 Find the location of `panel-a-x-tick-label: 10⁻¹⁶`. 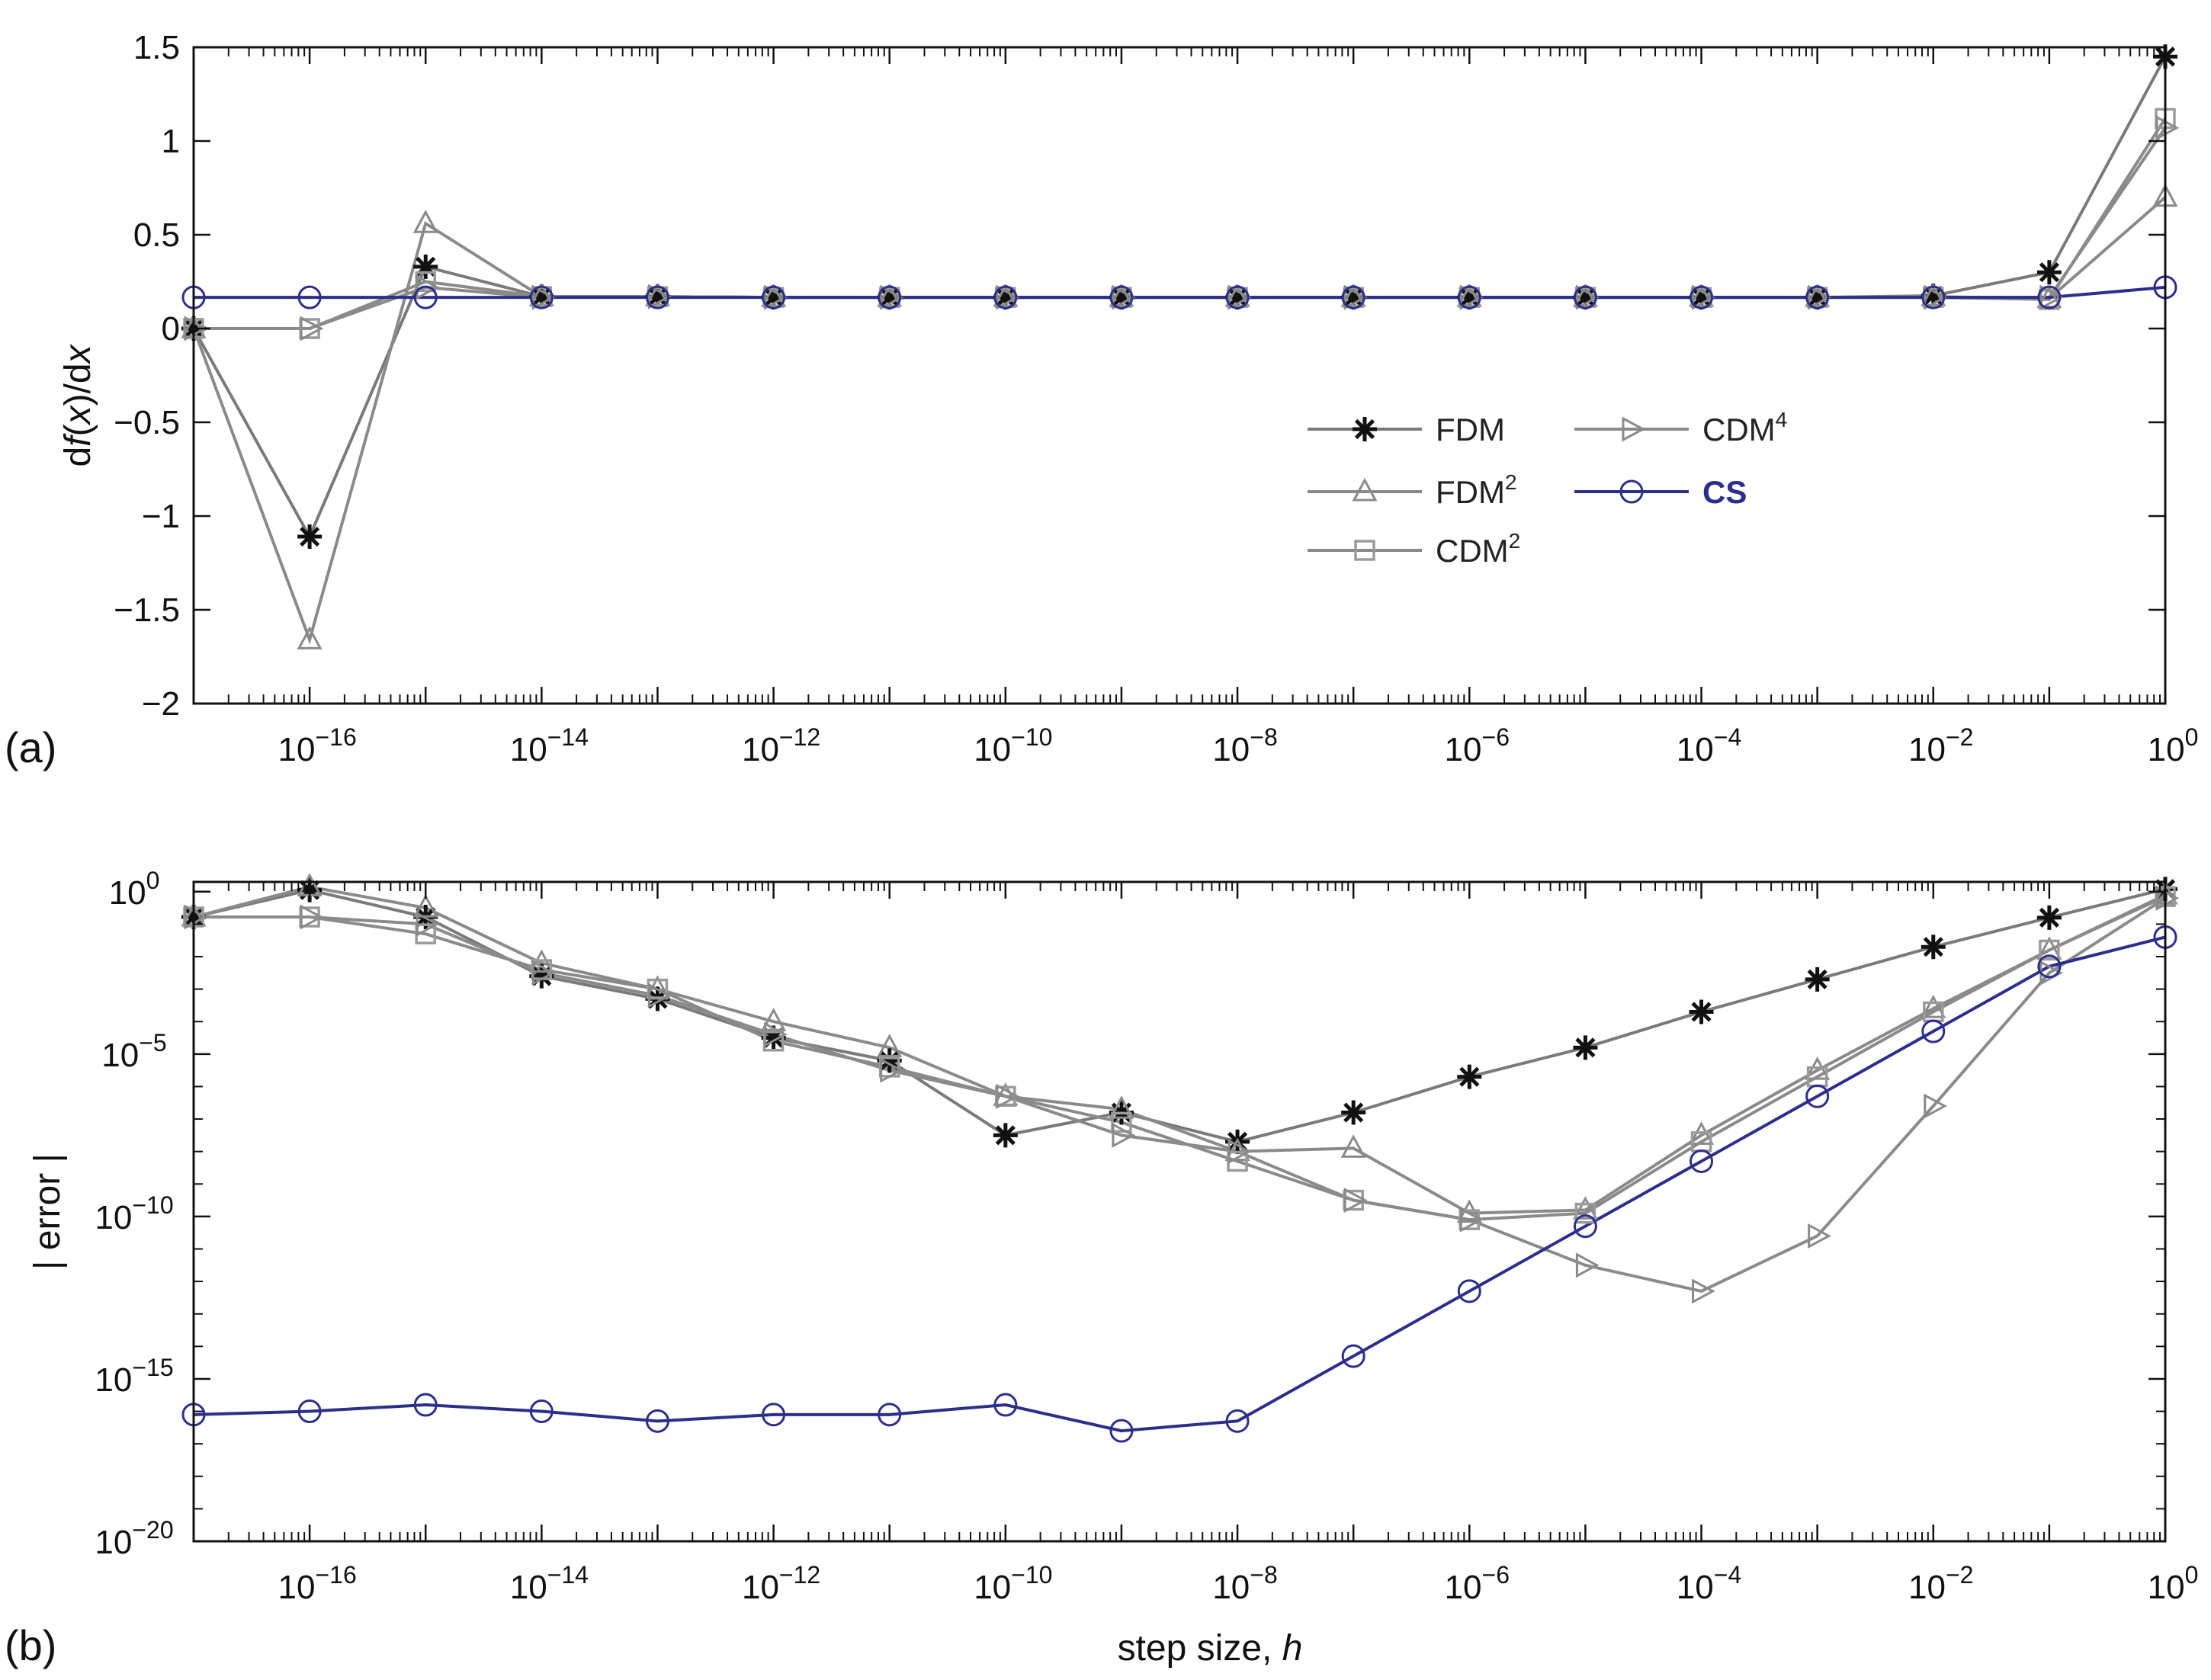

panel-a-x-tick-label: 10⁻¹⁶ is located at coordinates (317, 745).